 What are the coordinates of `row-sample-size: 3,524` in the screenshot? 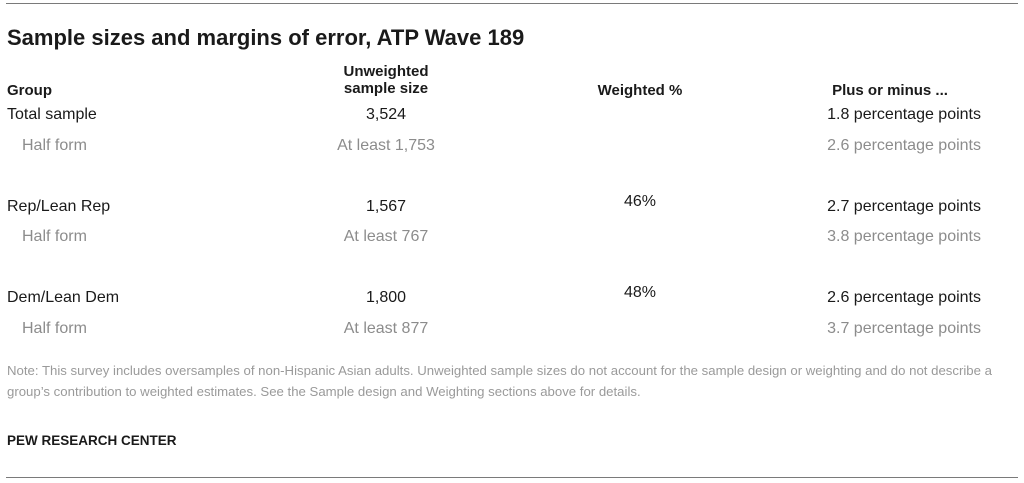 It's located at (386, 114).